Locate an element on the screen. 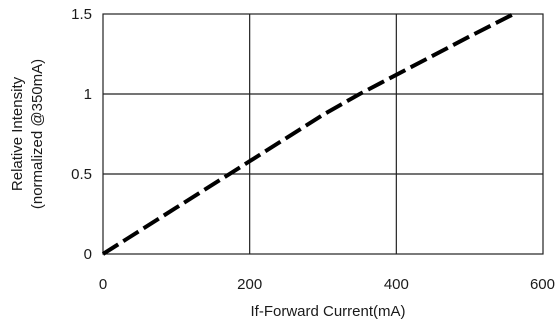 This screenshot has width=558, height=325. x-axis-title: If-Forward Current(mA) is located at coordinates (327, 311).